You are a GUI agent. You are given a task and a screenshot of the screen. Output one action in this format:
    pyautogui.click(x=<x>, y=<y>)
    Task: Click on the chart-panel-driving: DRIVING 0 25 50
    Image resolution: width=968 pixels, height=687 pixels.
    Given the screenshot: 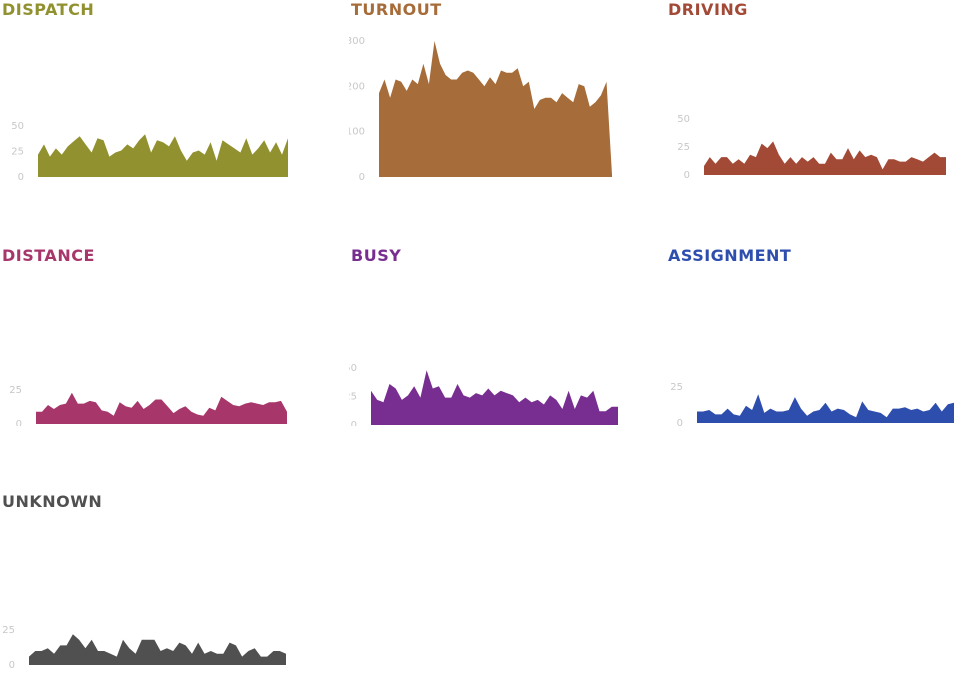 What is the action you would take?
    pyautogui.click(x=816, y=90)
    